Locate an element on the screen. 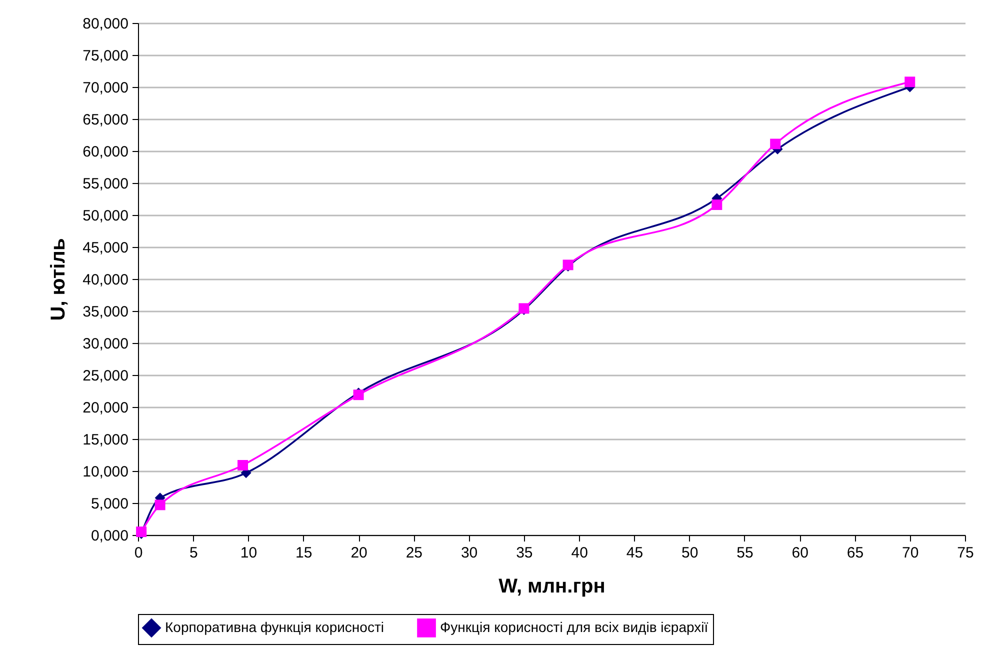 The width and height of the screenshot is (984, 659). y-tick-label: 55,000 is located at coordinates (105, 184).